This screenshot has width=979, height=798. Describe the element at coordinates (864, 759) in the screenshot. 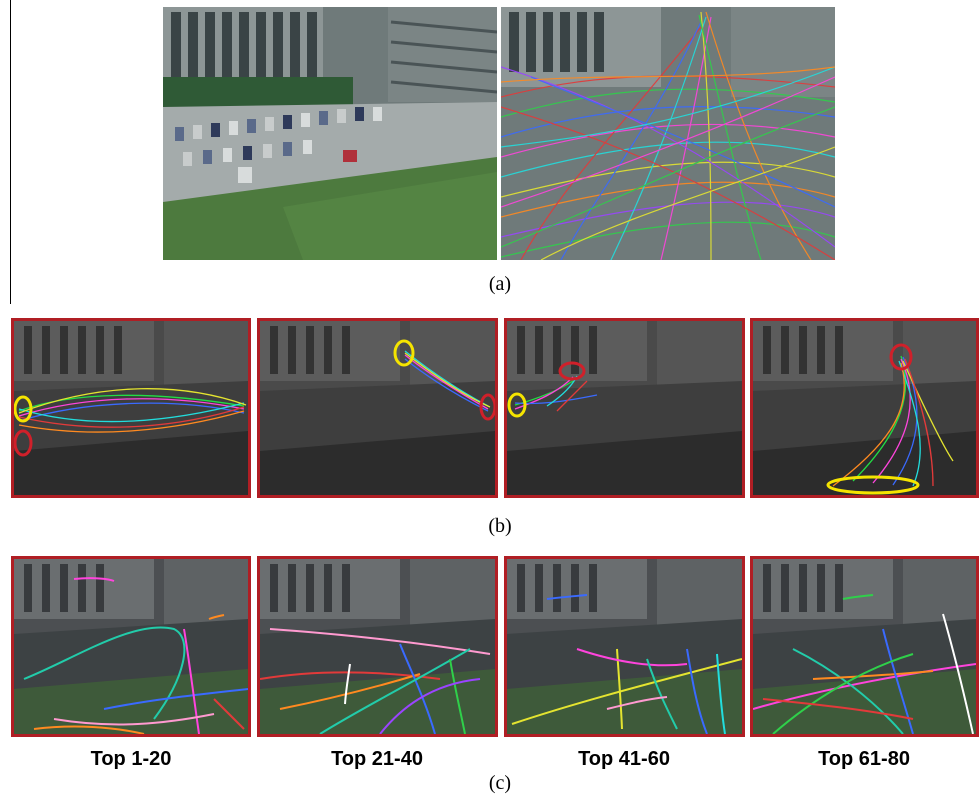

I see `top-label-4: Top 61-80` at that location.